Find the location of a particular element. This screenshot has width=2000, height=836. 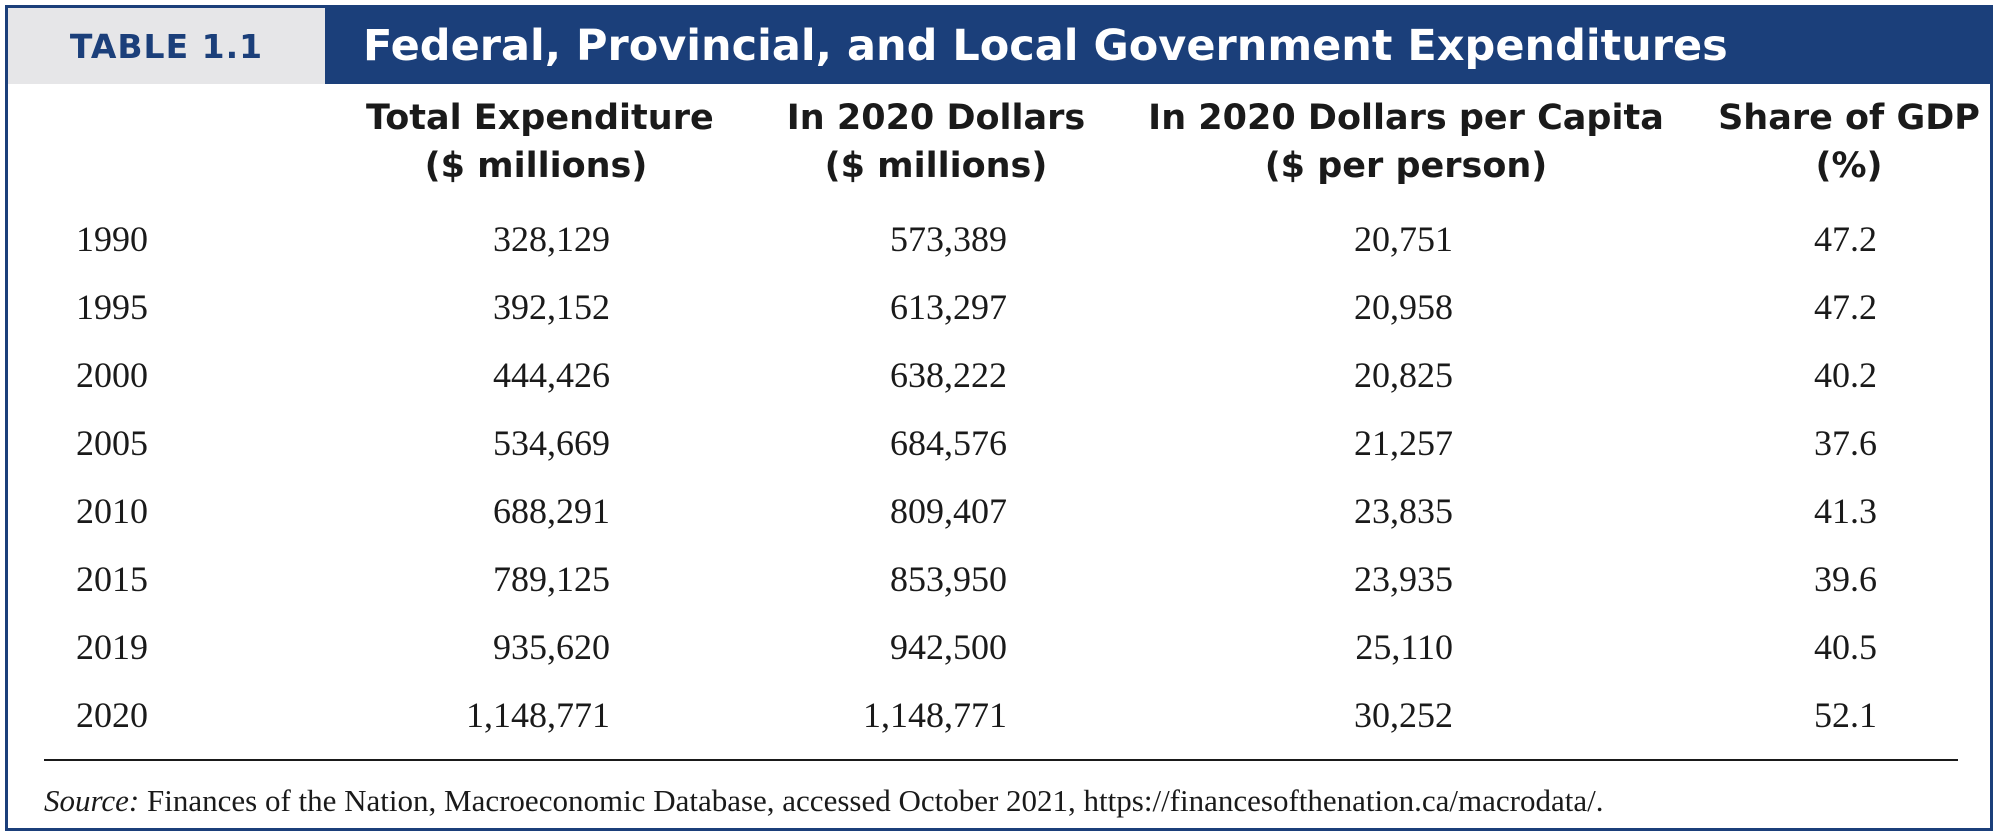

real-dollars-cell: 809,407 is located at coordinates (948, 511).